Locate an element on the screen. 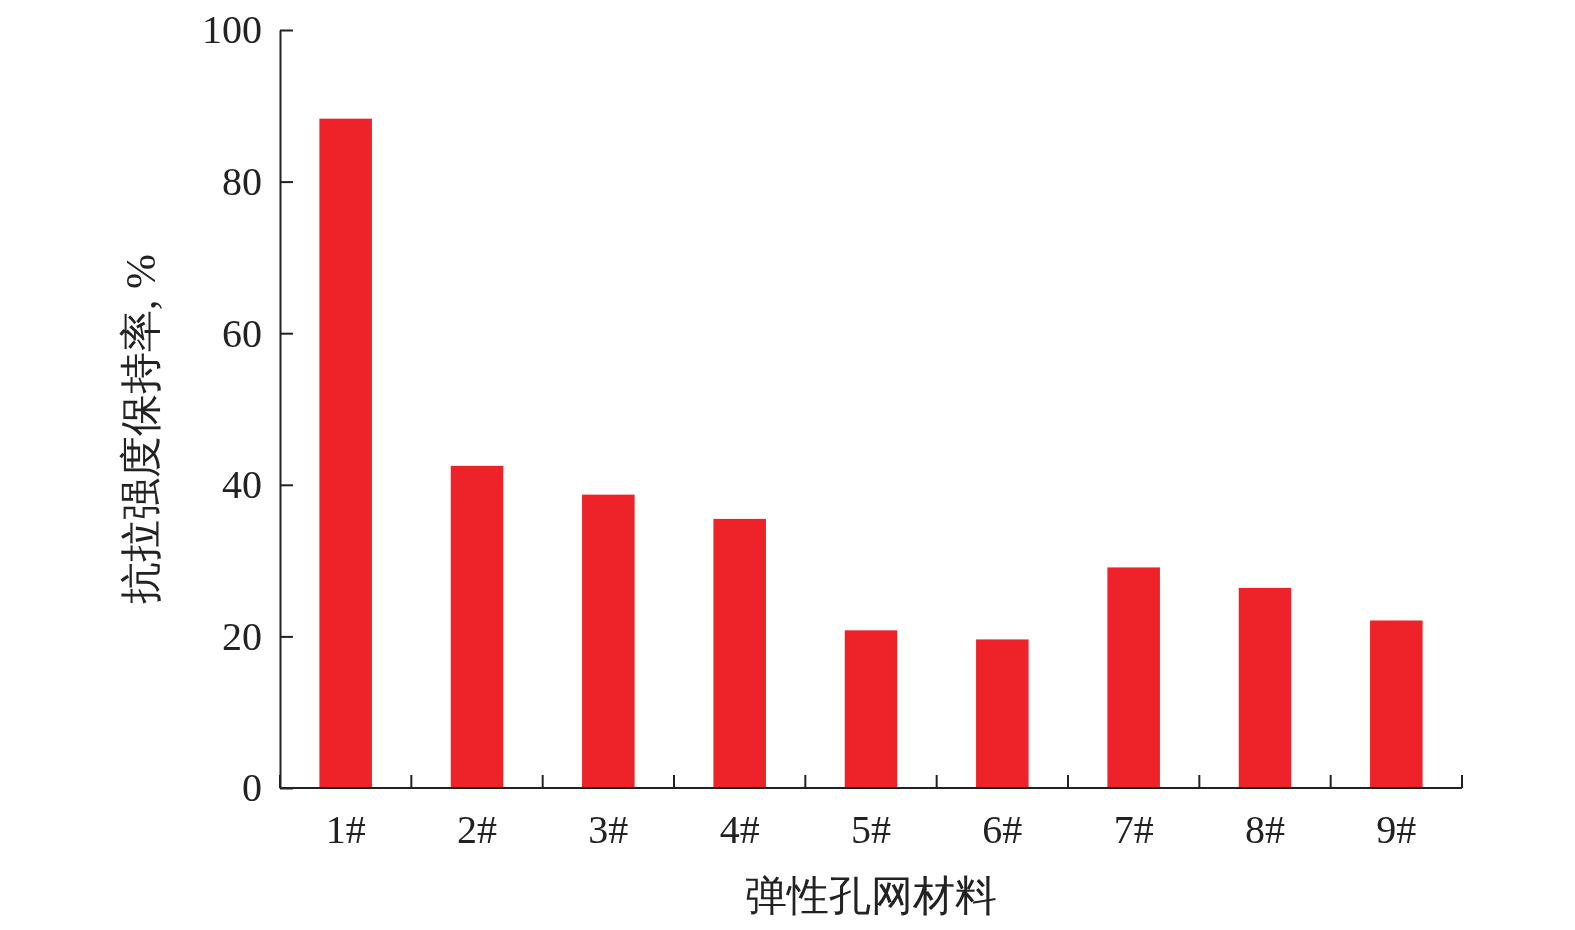 This screenshot has height=930, width=1575. y-axis-title: 抗拉强度保持率, % is located at coordinates (141, 429).